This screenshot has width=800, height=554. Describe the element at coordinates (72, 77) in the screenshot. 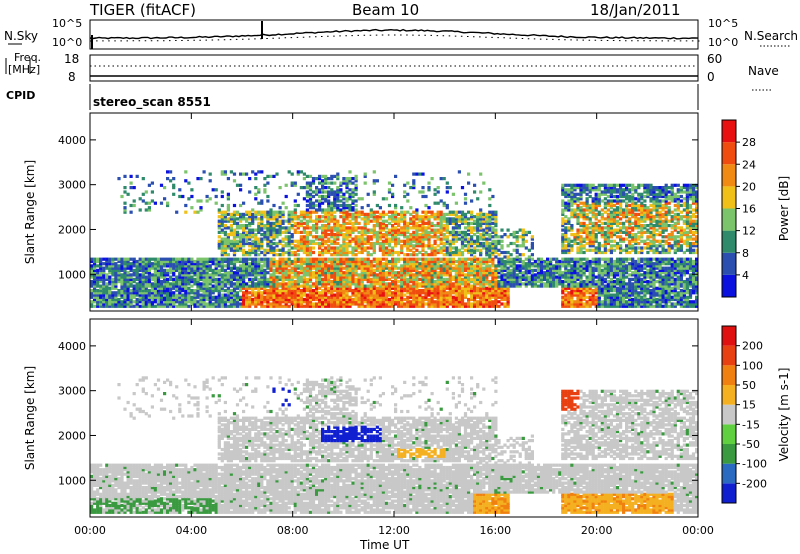

I see `freq-left-bottom-tick: 8` at that location.